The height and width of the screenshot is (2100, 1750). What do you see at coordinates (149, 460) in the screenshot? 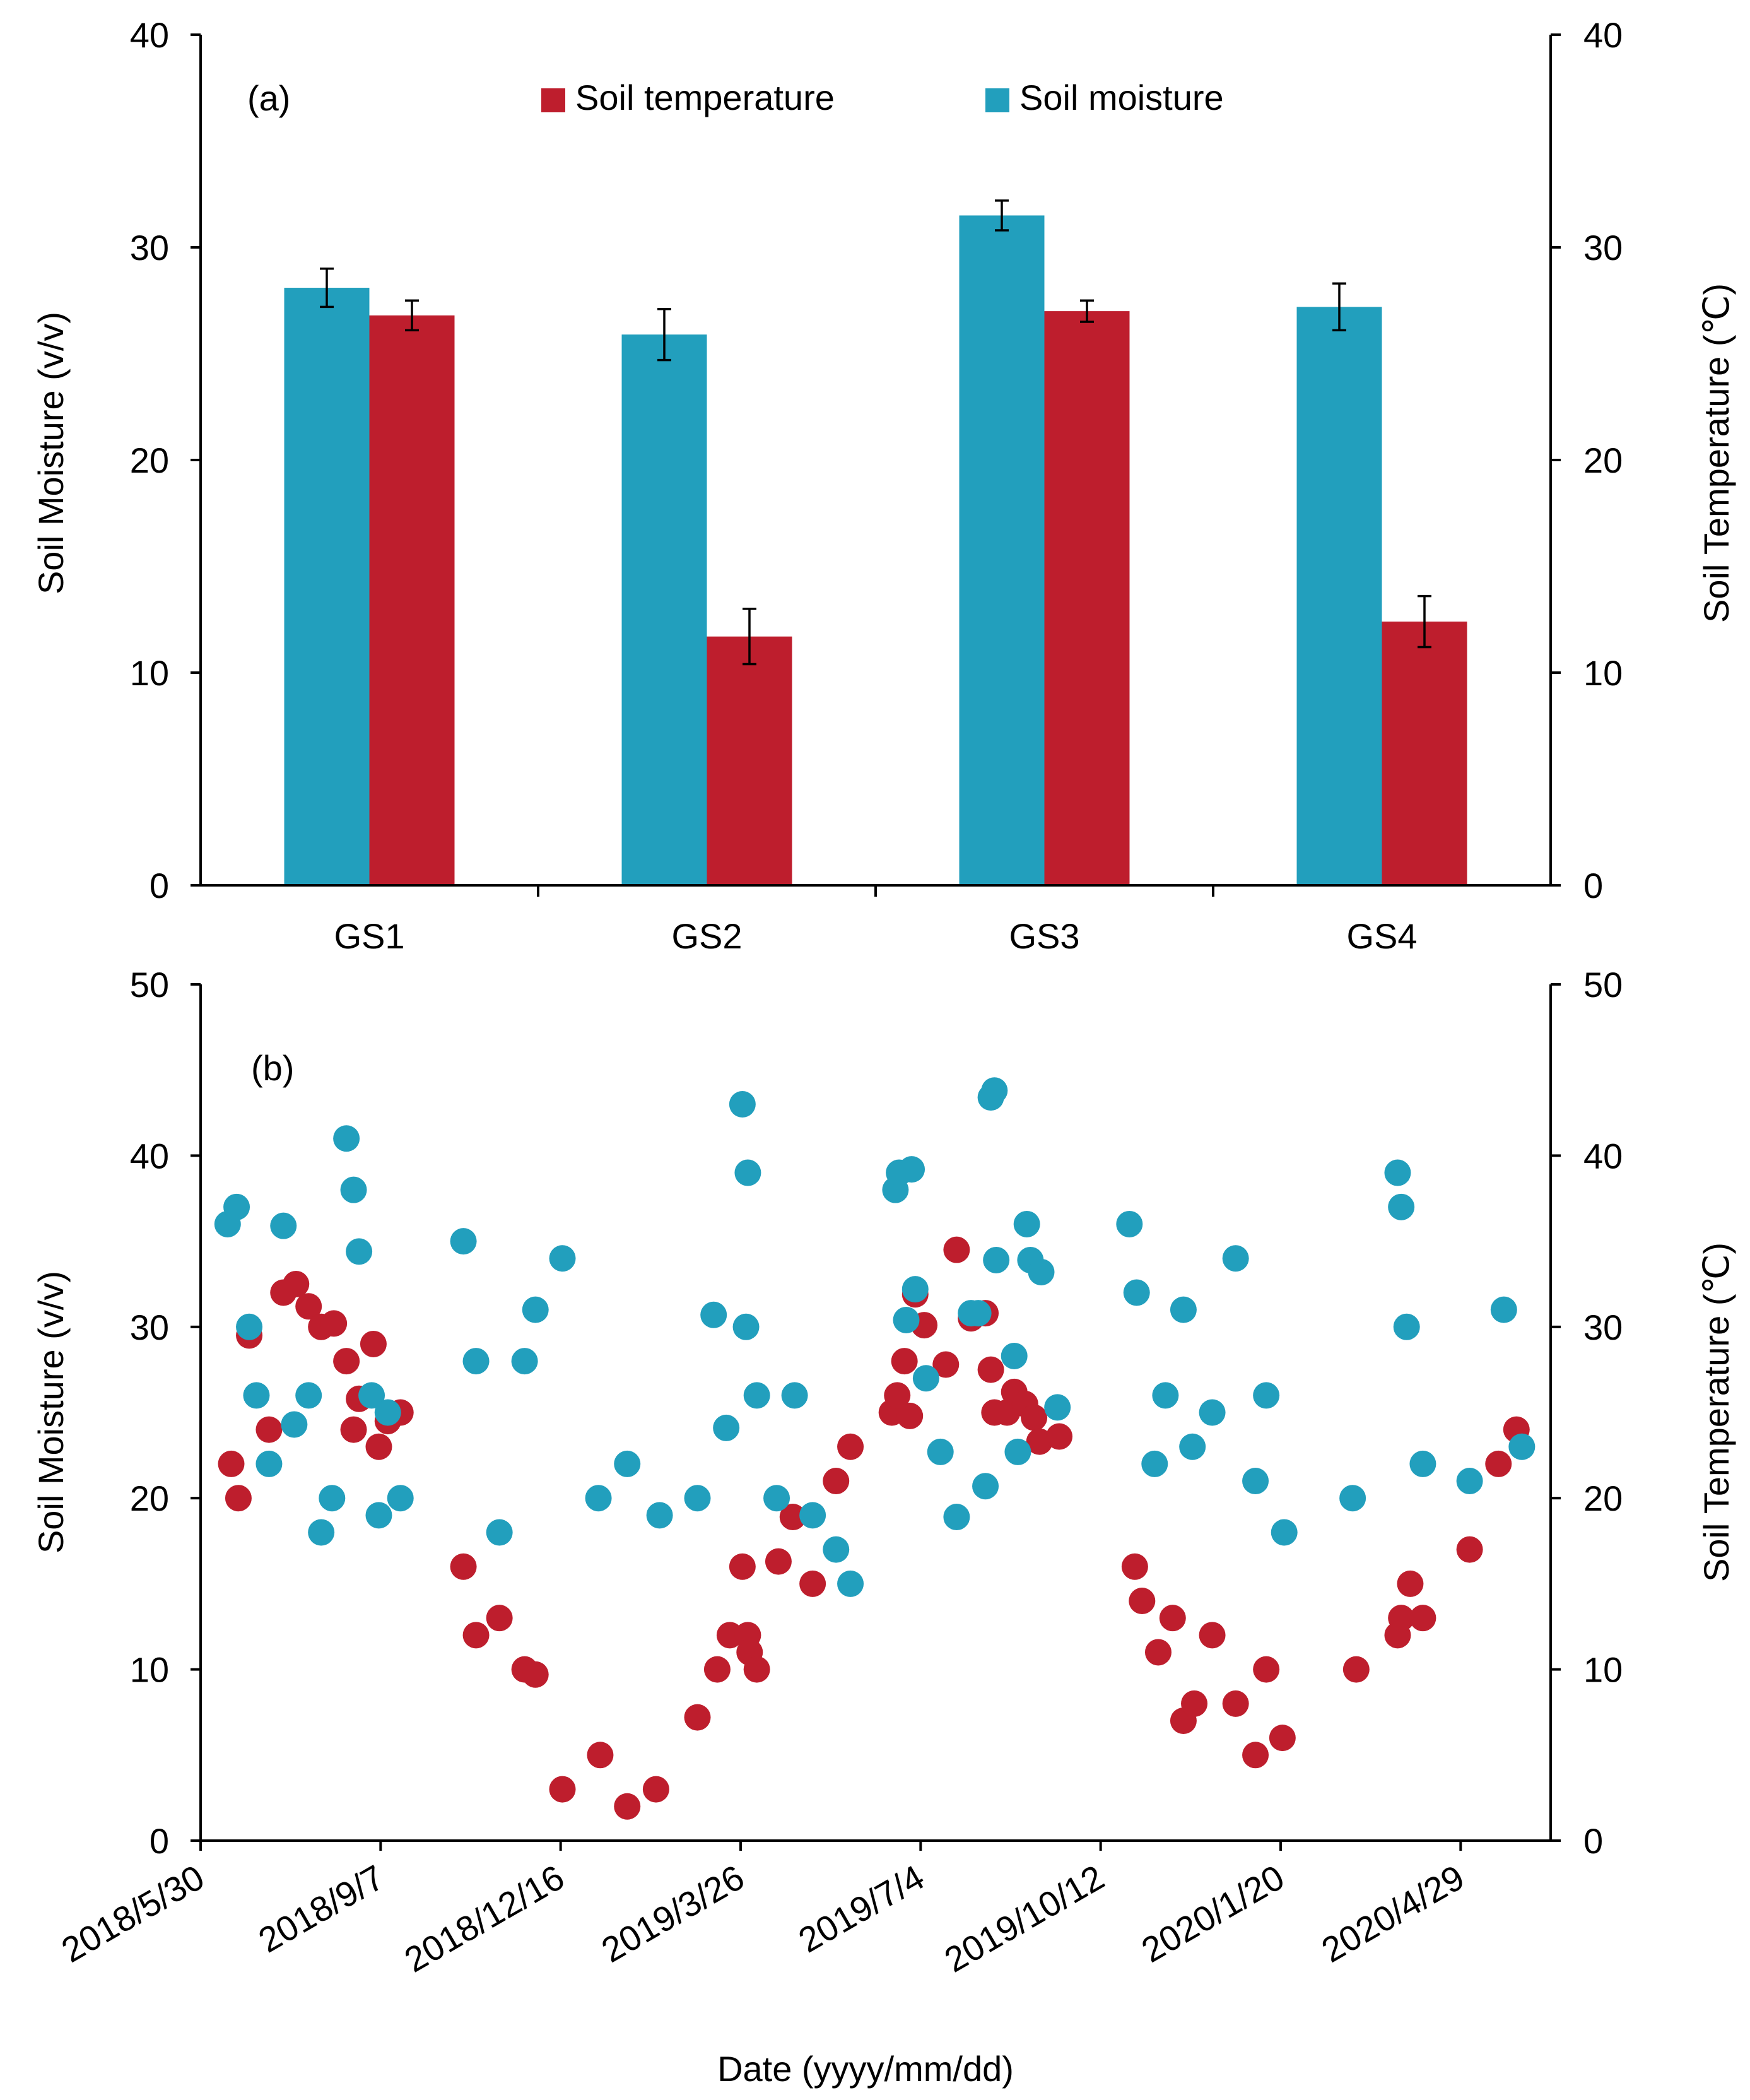
I see `panel-a-left-tick-label: 20` at bounding box center [149, 460].